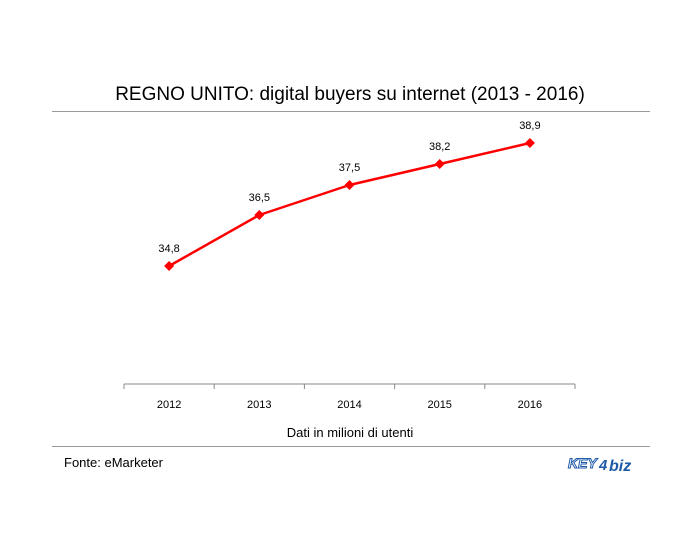  I want to click on data-label-2013: 36,5, so click(259, 198).